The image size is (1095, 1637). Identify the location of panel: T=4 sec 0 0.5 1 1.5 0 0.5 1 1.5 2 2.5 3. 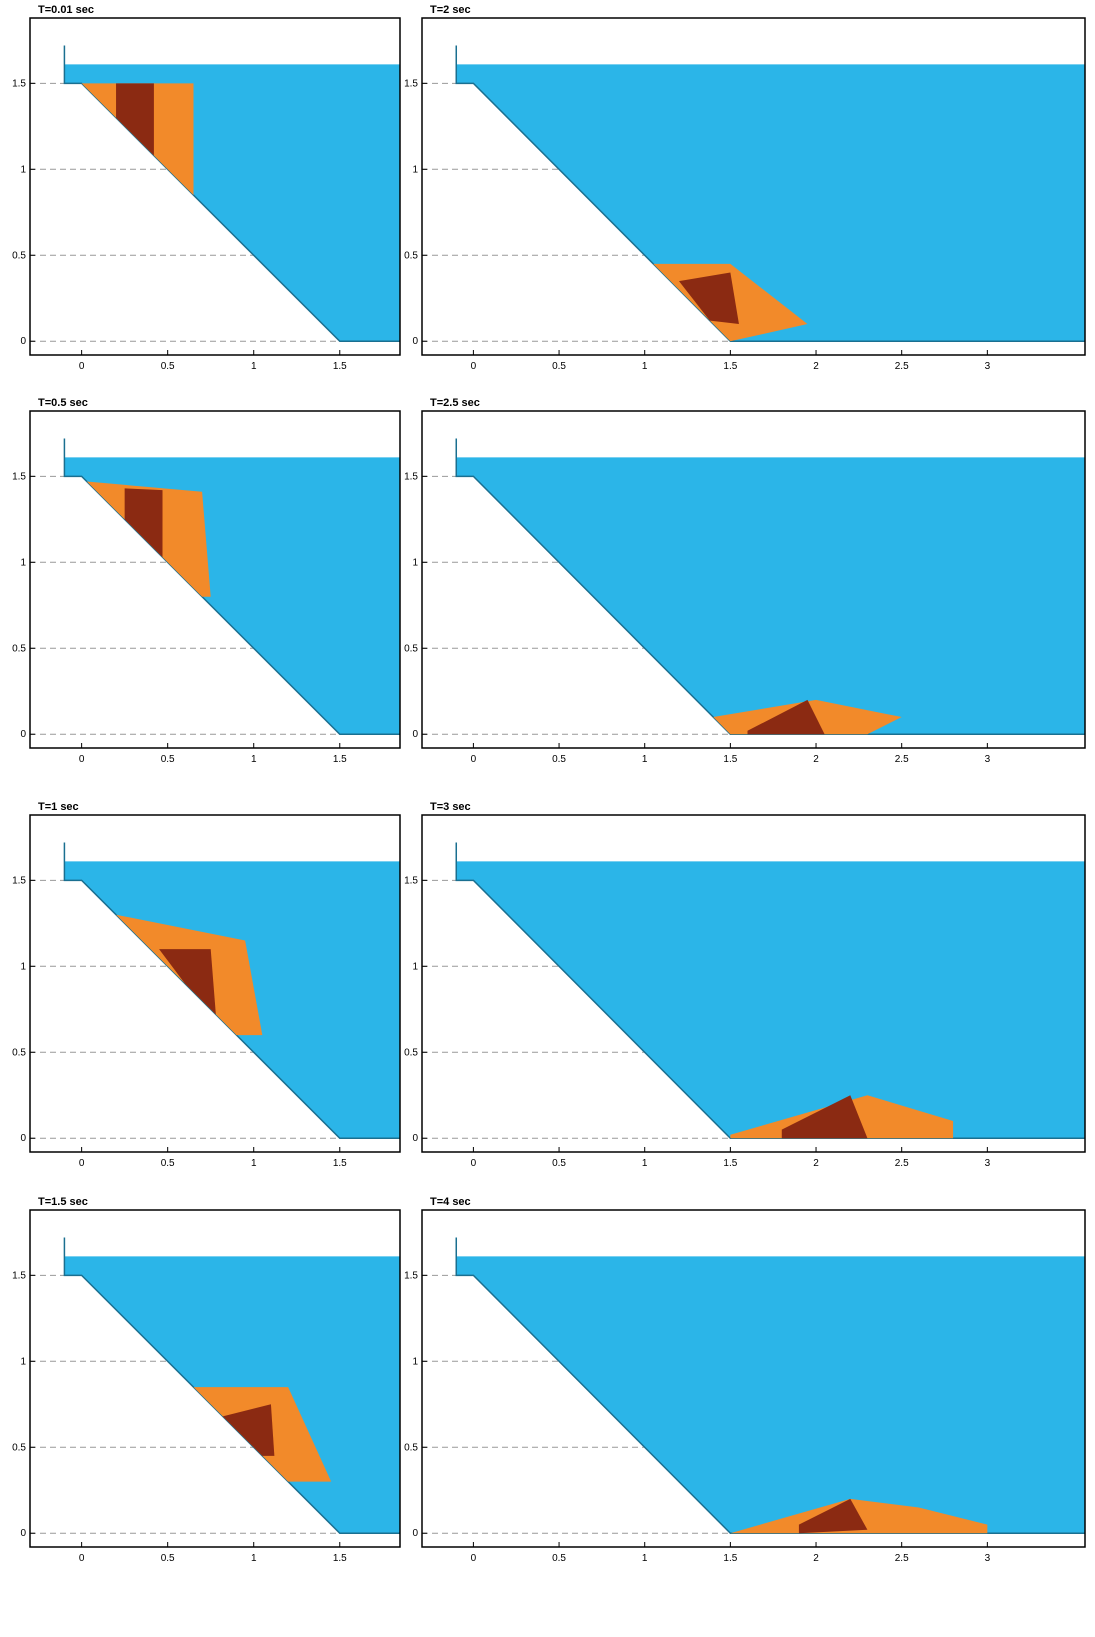
(745, 1380).